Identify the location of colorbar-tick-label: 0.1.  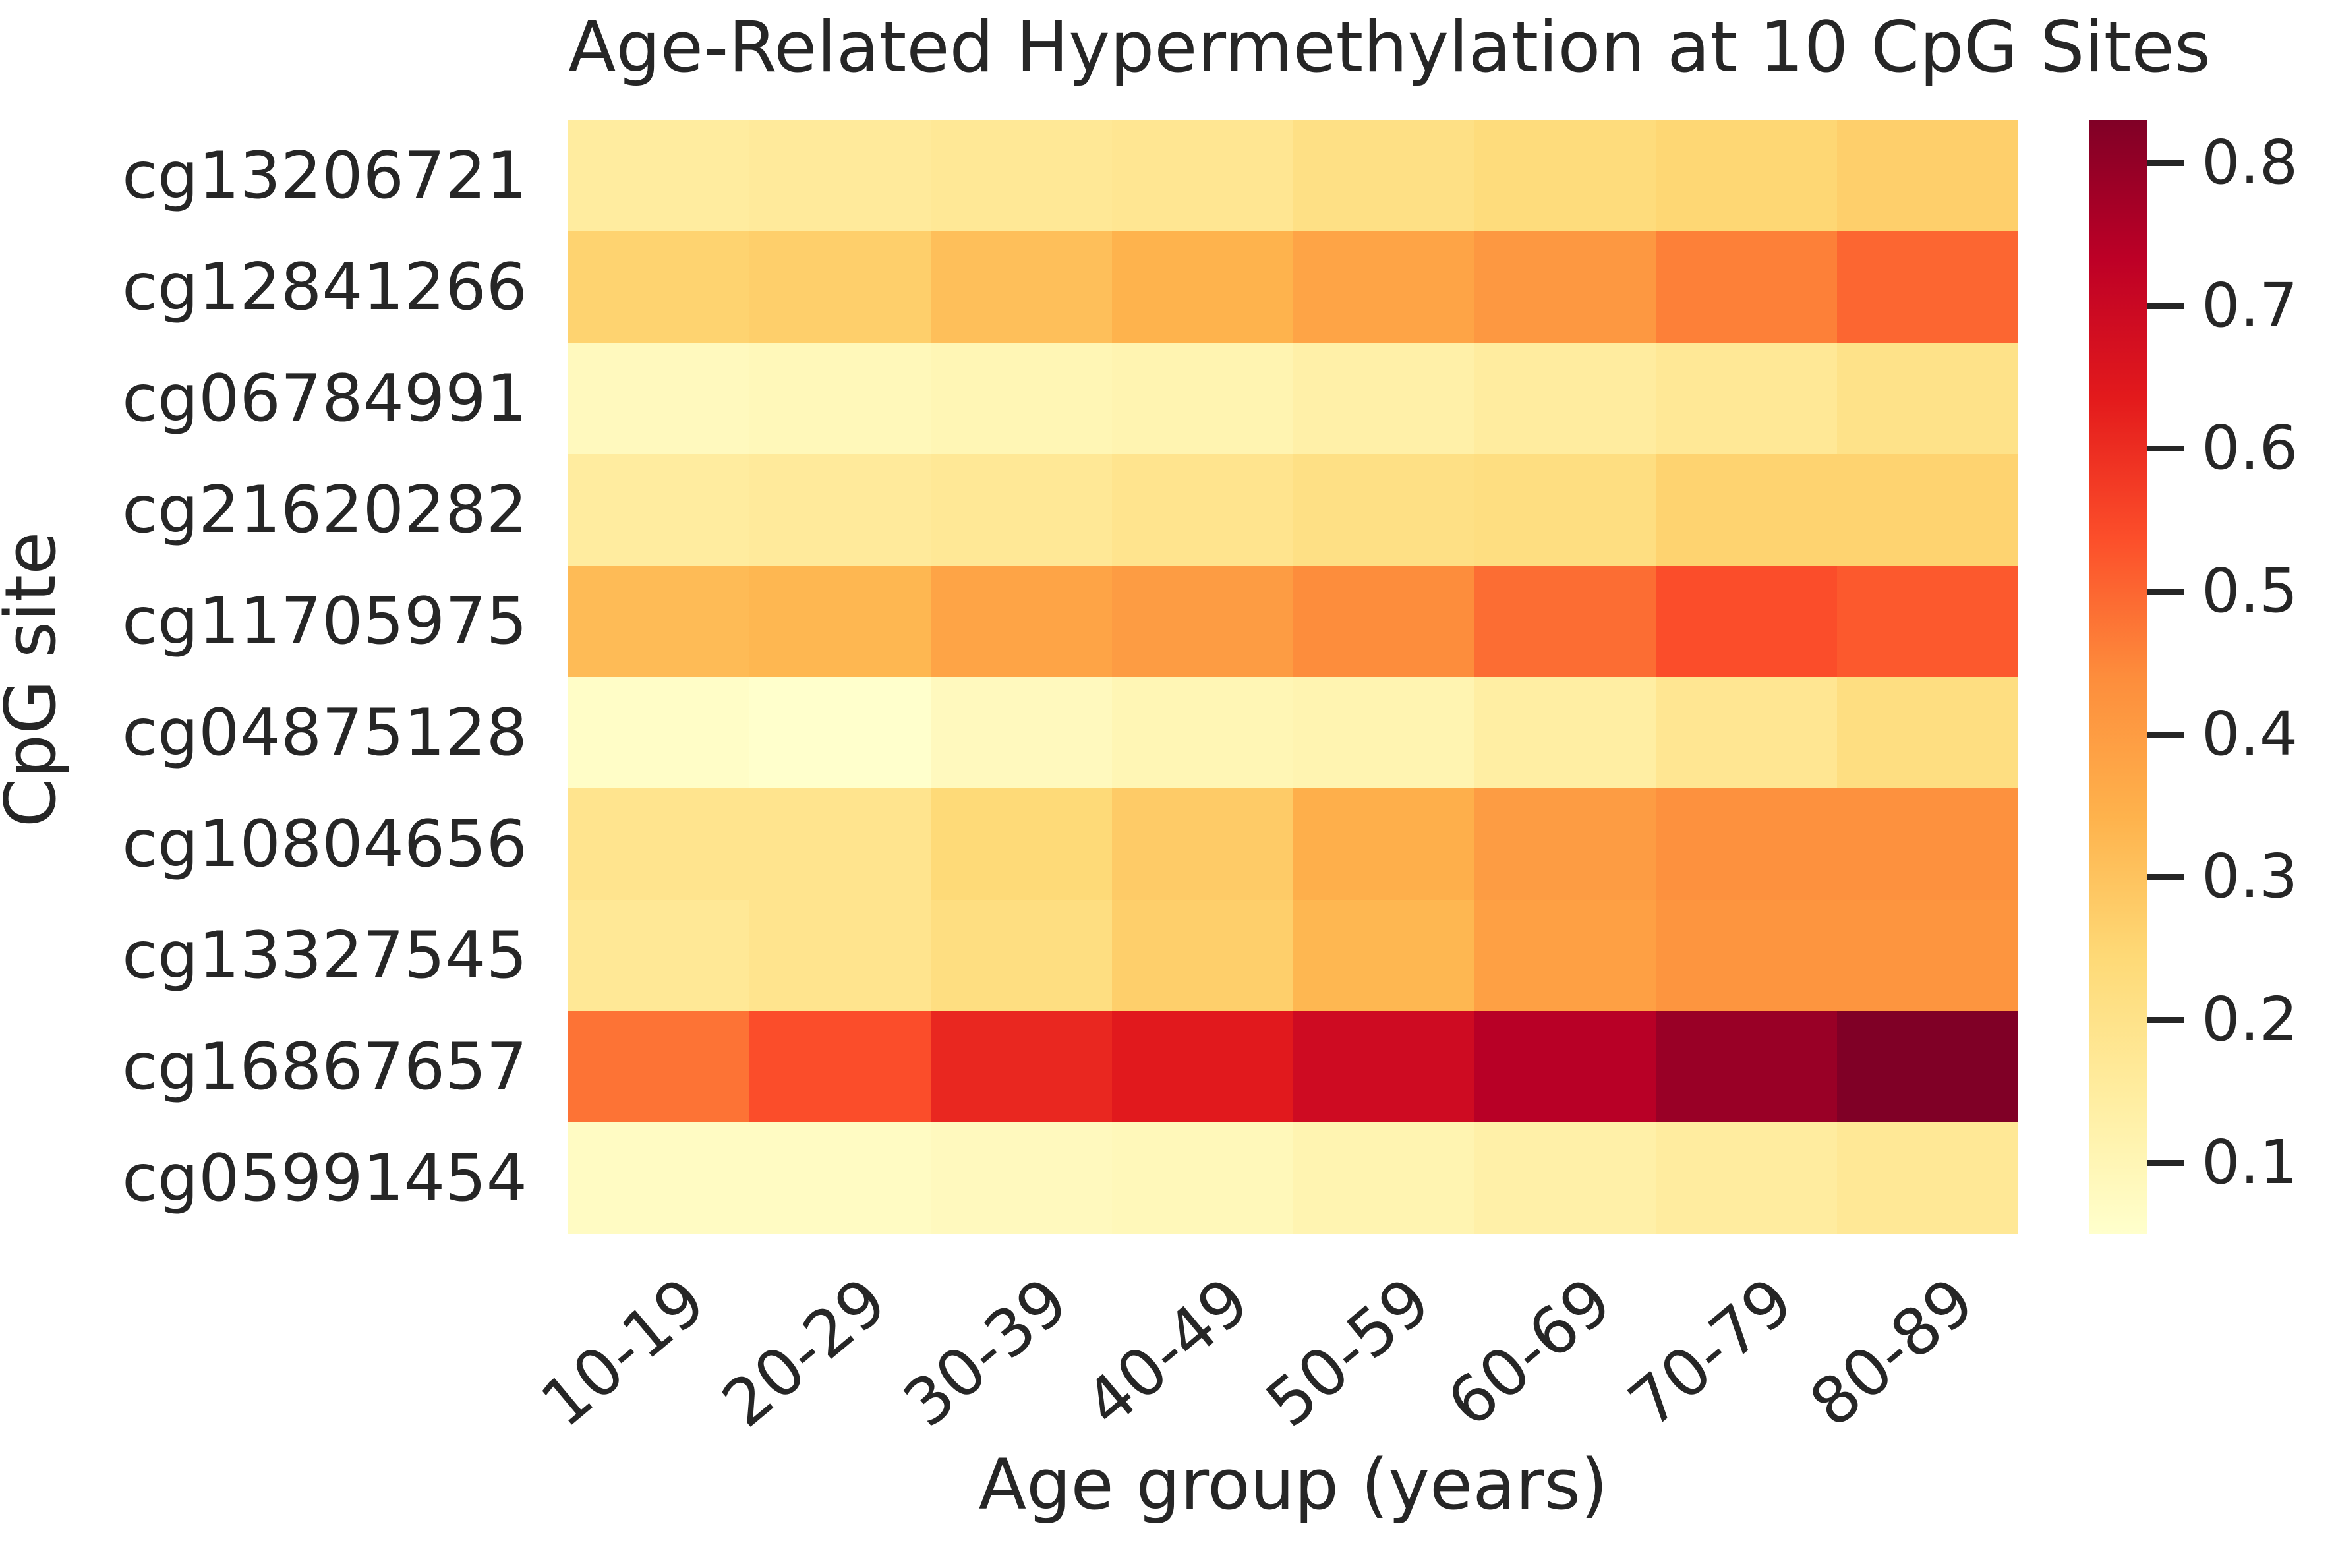
(2250, 1162).